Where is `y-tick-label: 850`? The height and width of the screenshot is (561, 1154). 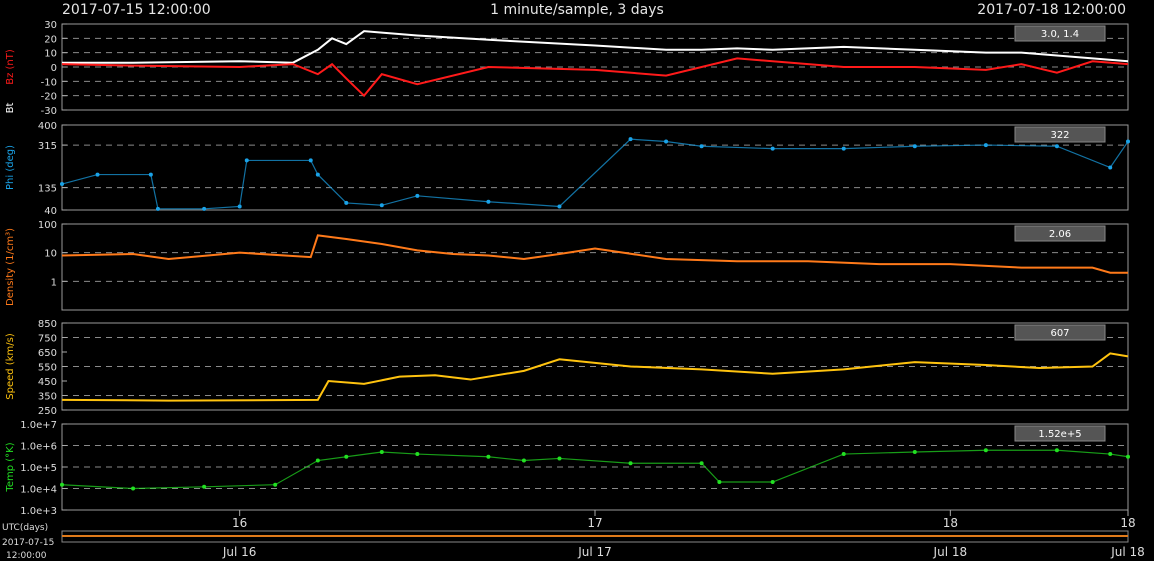
y-tick-label: 850 is located at coordinates (47, 324).